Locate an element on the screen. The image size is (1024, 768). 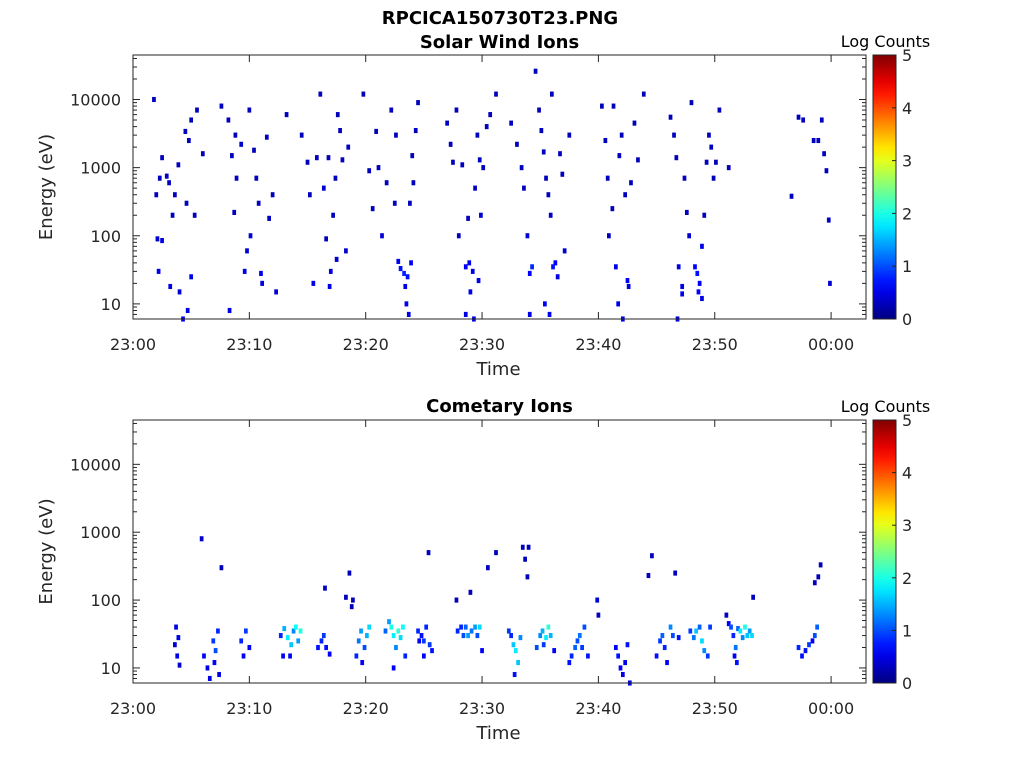
x-axis-label: Time is located at coordinates (497, 369).